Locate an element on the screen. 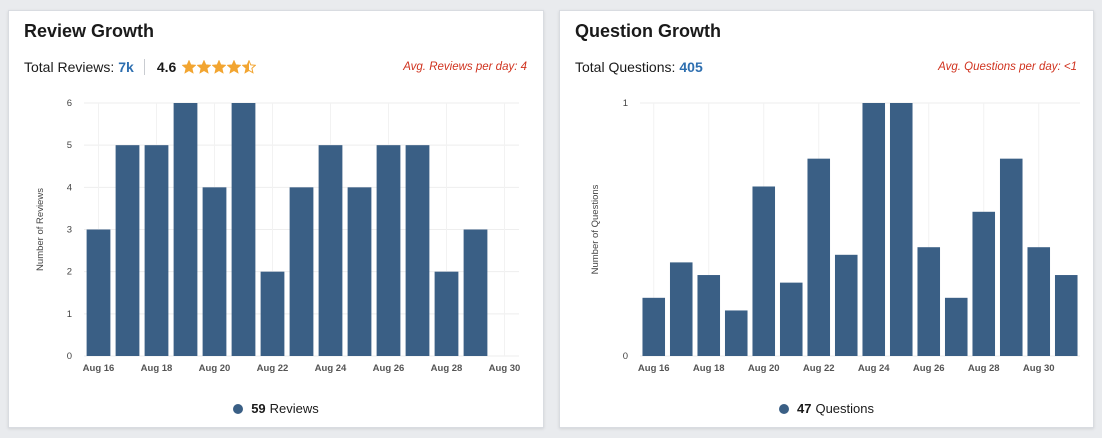  questions-legend: 47 Questions is located at coordinates (826, 408).